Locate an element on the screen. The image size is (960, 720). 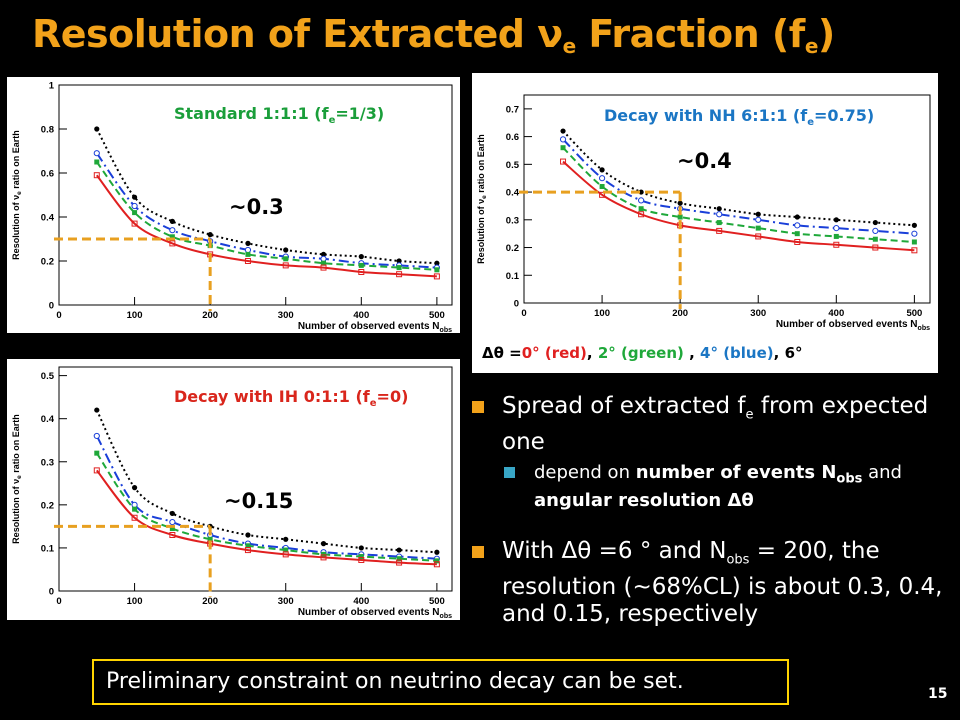
plot-decay-ih-label: Decay with IH 0:1:1 (fe=0) is located at coordinates (291, 398).